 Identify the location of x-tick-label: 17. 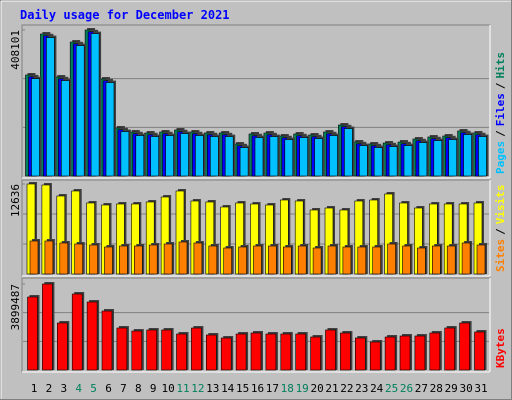
(272, 388).